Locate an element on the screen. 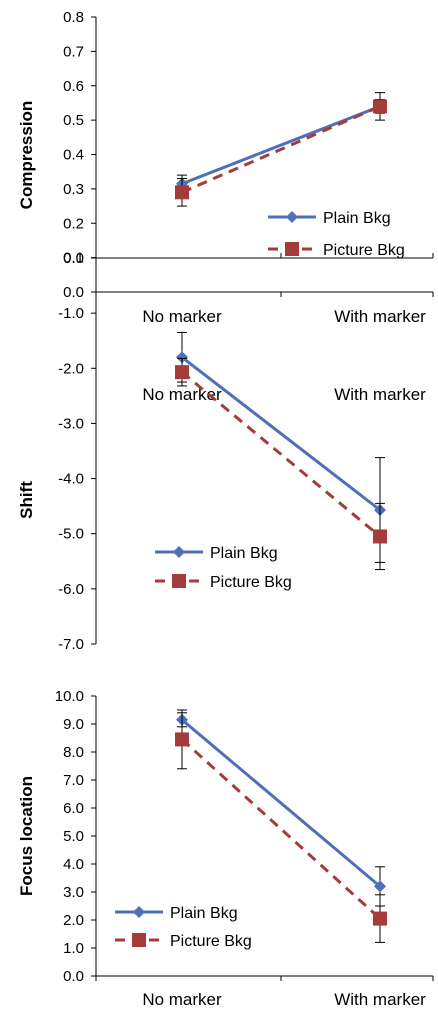 Image resolution: width=438 pixels, height=1017 pixels. y-axis-title: Shift is located at coordinates (26, 500).